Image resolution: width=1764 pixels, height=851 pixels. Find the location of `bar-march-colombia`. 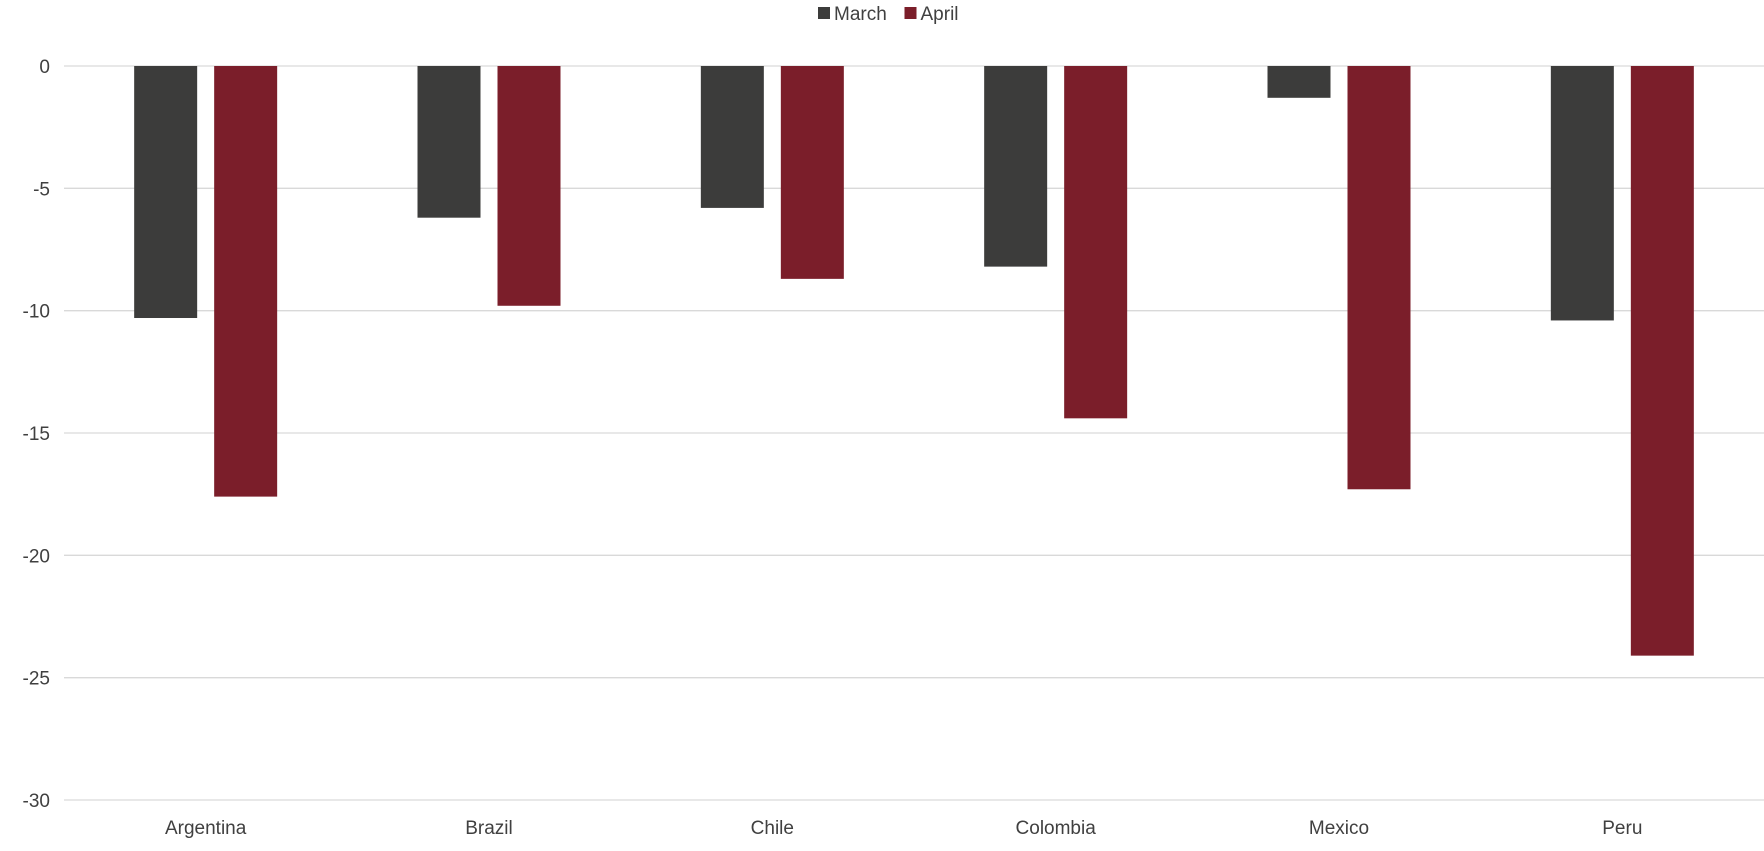

bar-march-colombia is located at coordinates (1016, 166).